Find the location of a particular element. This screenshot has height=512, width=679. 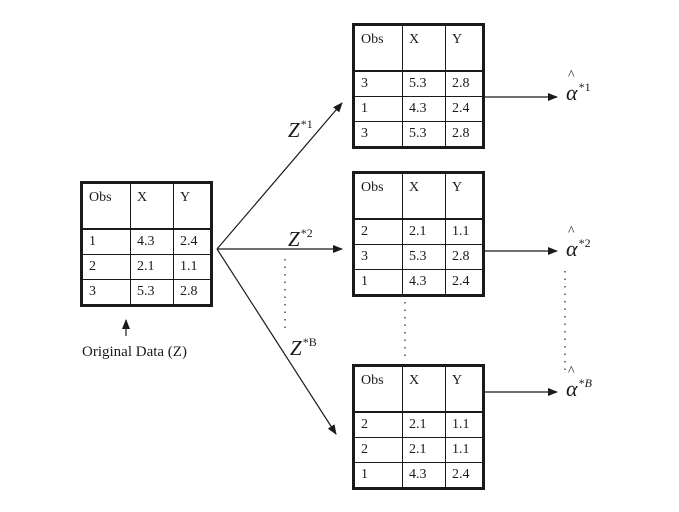

bootstrap-table-1: Obs X Y 3 5.3 2.8 1 4.3 2.4 3 5.3 2.8 is located at coordinates (418, 86).